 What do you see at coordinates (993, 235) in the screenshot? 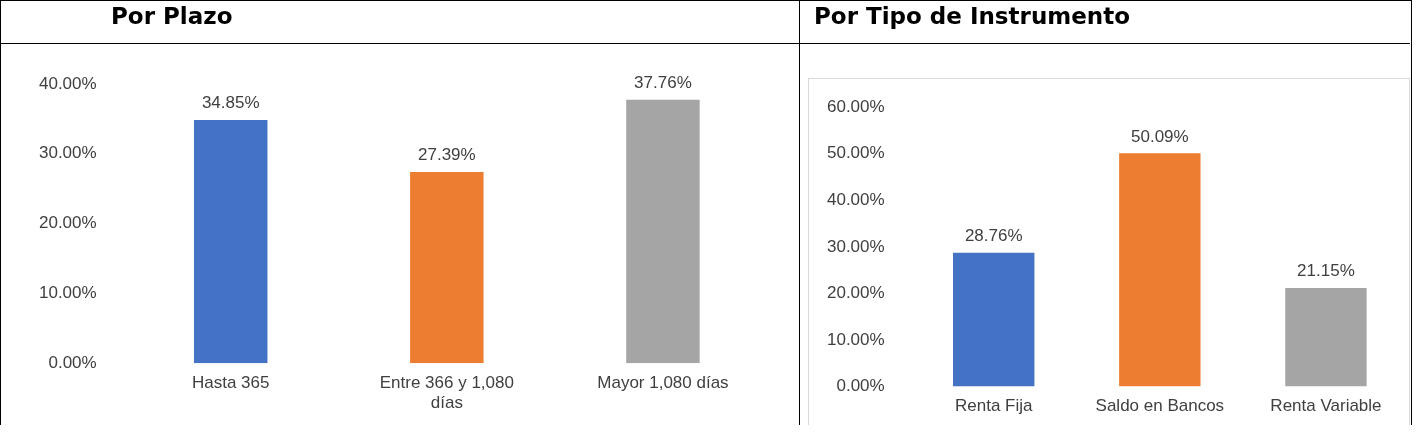
I see `data-label: 28.76%` at bounding box center [993, 235].